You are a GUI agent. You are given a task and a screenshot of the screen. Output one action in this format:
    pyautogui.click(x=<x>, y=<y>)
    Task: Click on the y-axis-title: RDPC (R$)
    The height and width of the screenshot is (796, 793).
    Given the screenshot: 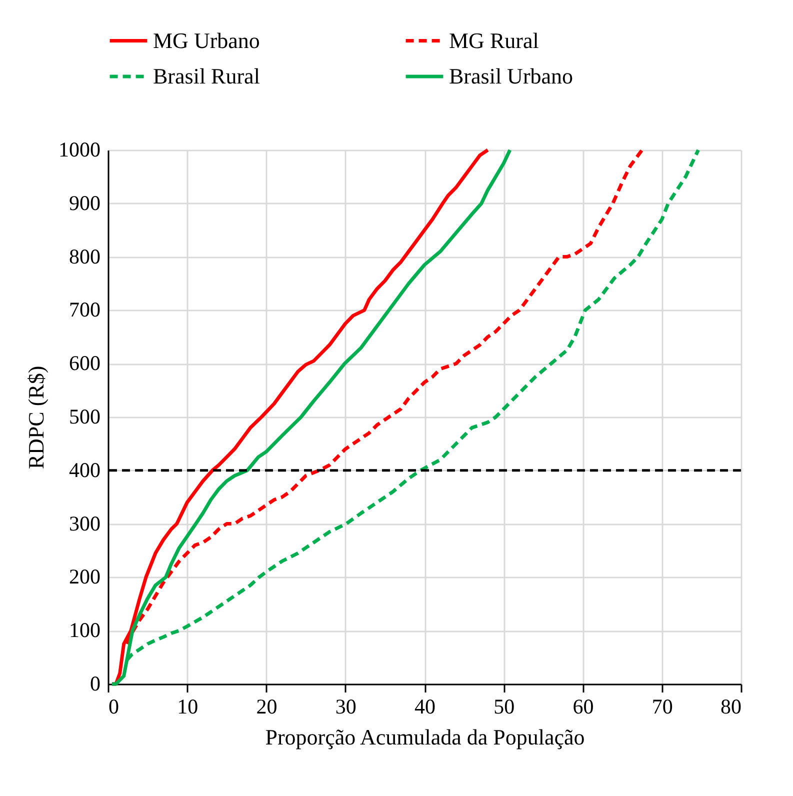 What is the action you would take?
    pyautogui.click(x=36, y=418)
    